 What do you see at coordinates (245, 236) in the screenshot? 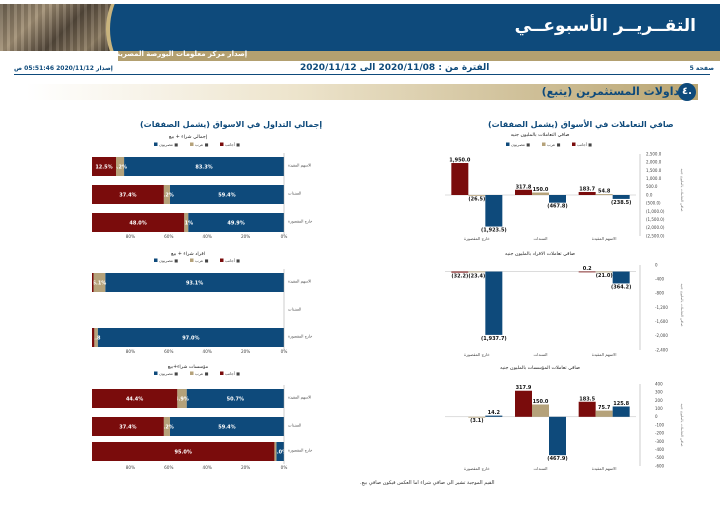
I see `x-tick-0-1: 20%` at bounding box center [245, 236].